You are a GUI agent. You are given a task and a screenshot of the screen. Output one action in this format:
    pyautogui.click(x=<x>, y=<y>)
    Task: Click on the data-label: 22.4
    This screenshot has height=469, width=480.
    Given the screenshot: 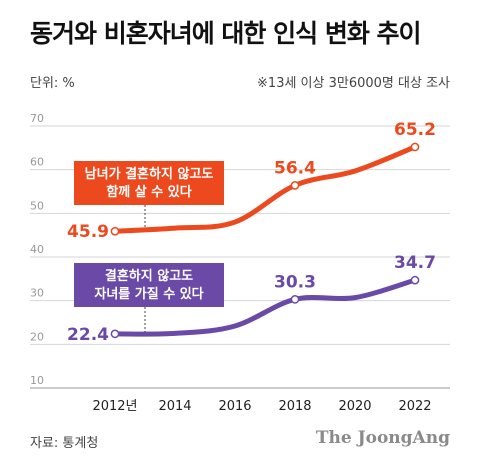 What is the action you would take?
    pyautogui.click(x=88, y=335)
    